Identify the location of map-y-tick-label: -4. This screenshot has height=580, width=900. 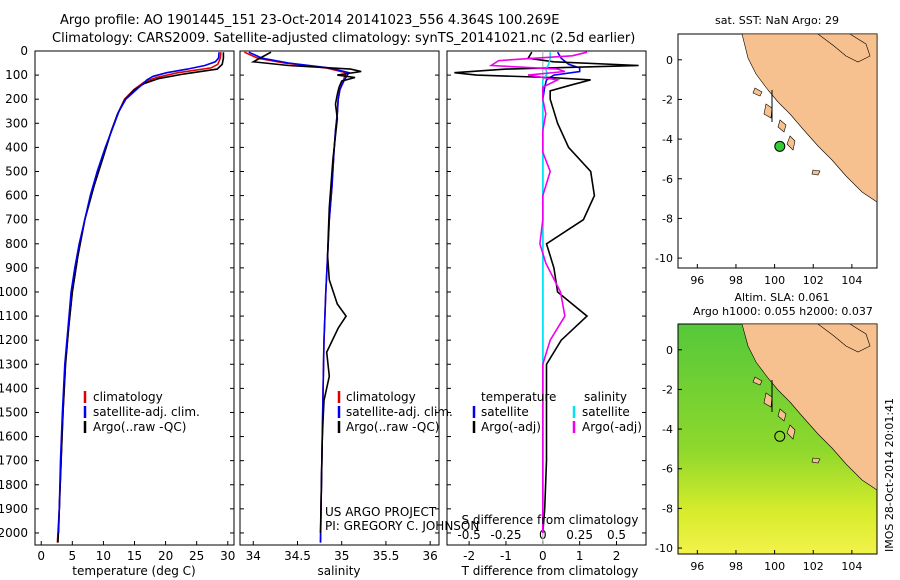
(667, 139).